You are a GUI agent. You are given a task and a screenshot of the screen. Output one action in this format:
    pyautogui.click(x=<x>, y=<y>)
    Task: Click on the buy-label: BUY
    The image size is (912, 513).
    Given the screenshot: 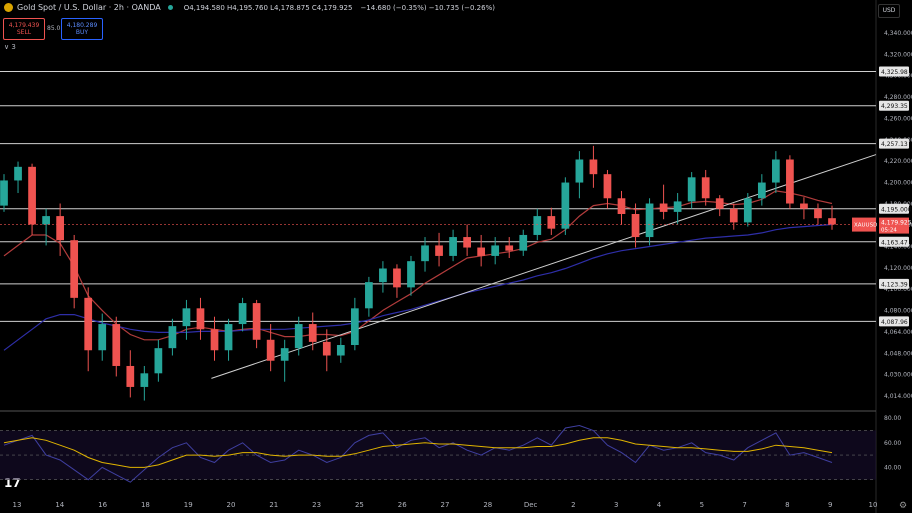 What is the action you would take?
    pyautogui.click(x=82, y=32)
    